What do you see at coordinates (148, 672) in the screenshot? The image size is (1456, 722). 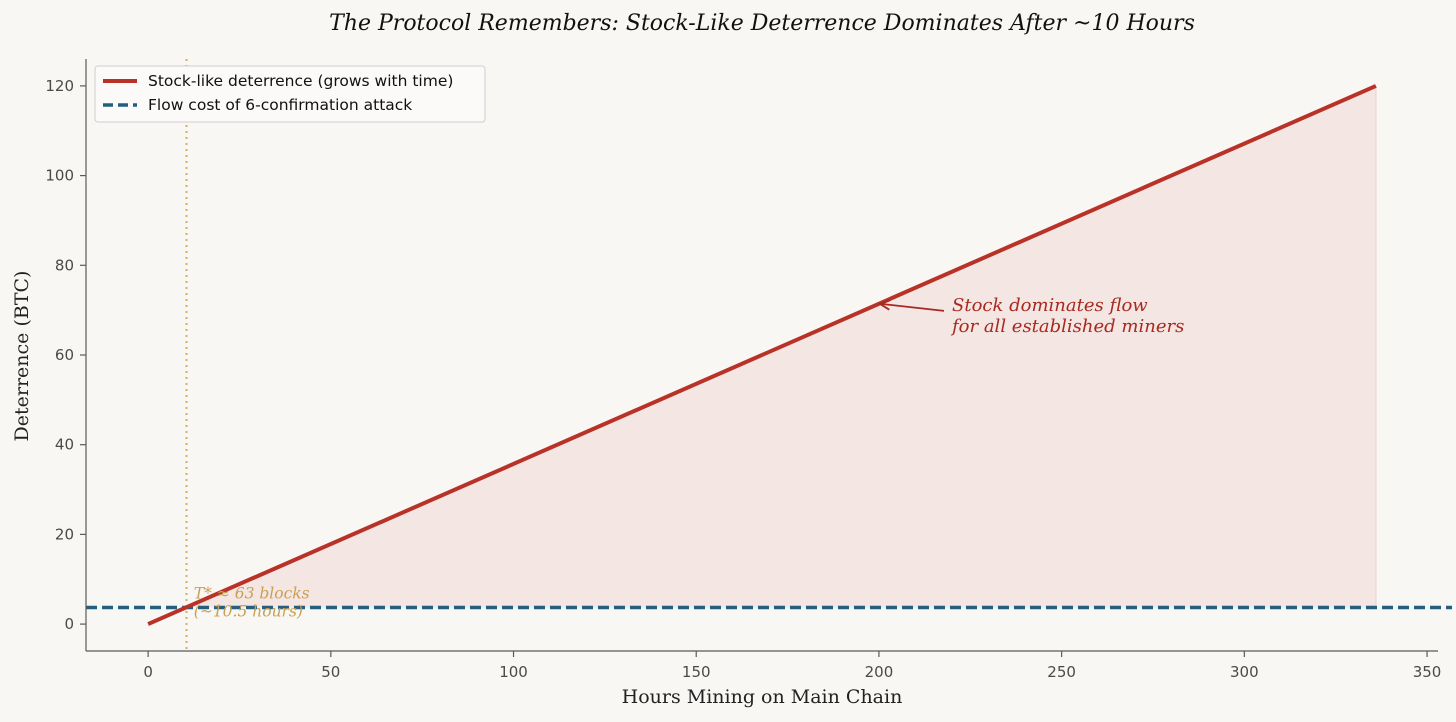 I see `x-tick-label: 0` at bounding box center [148, 672].